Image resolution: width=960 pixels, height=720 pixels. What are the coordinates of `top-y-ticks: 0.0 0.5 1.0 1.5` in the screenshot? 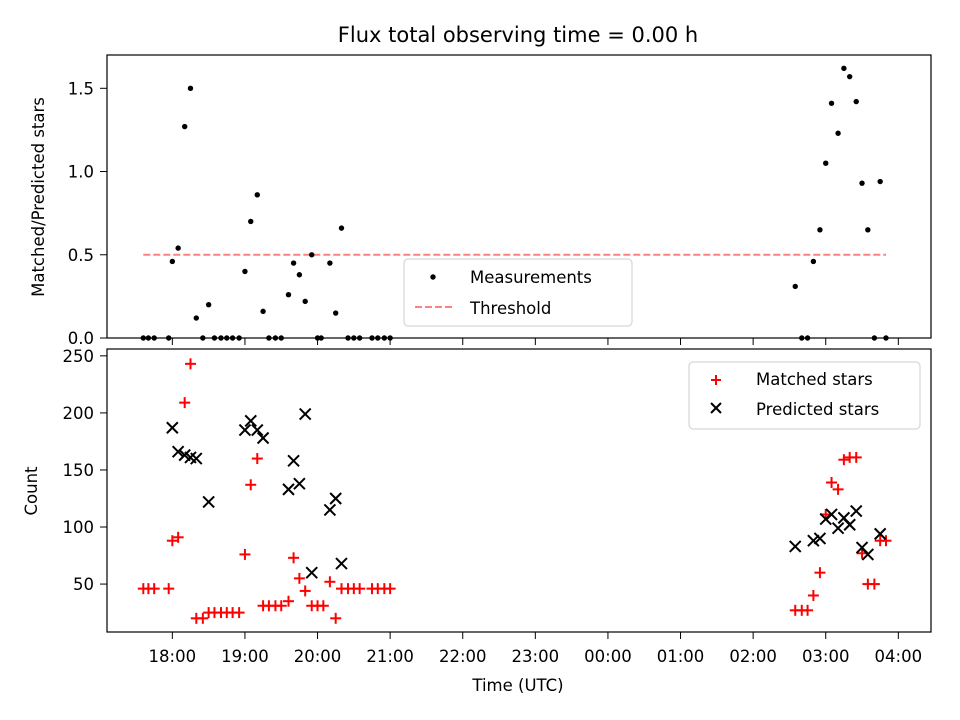 It's located at (87, 213).